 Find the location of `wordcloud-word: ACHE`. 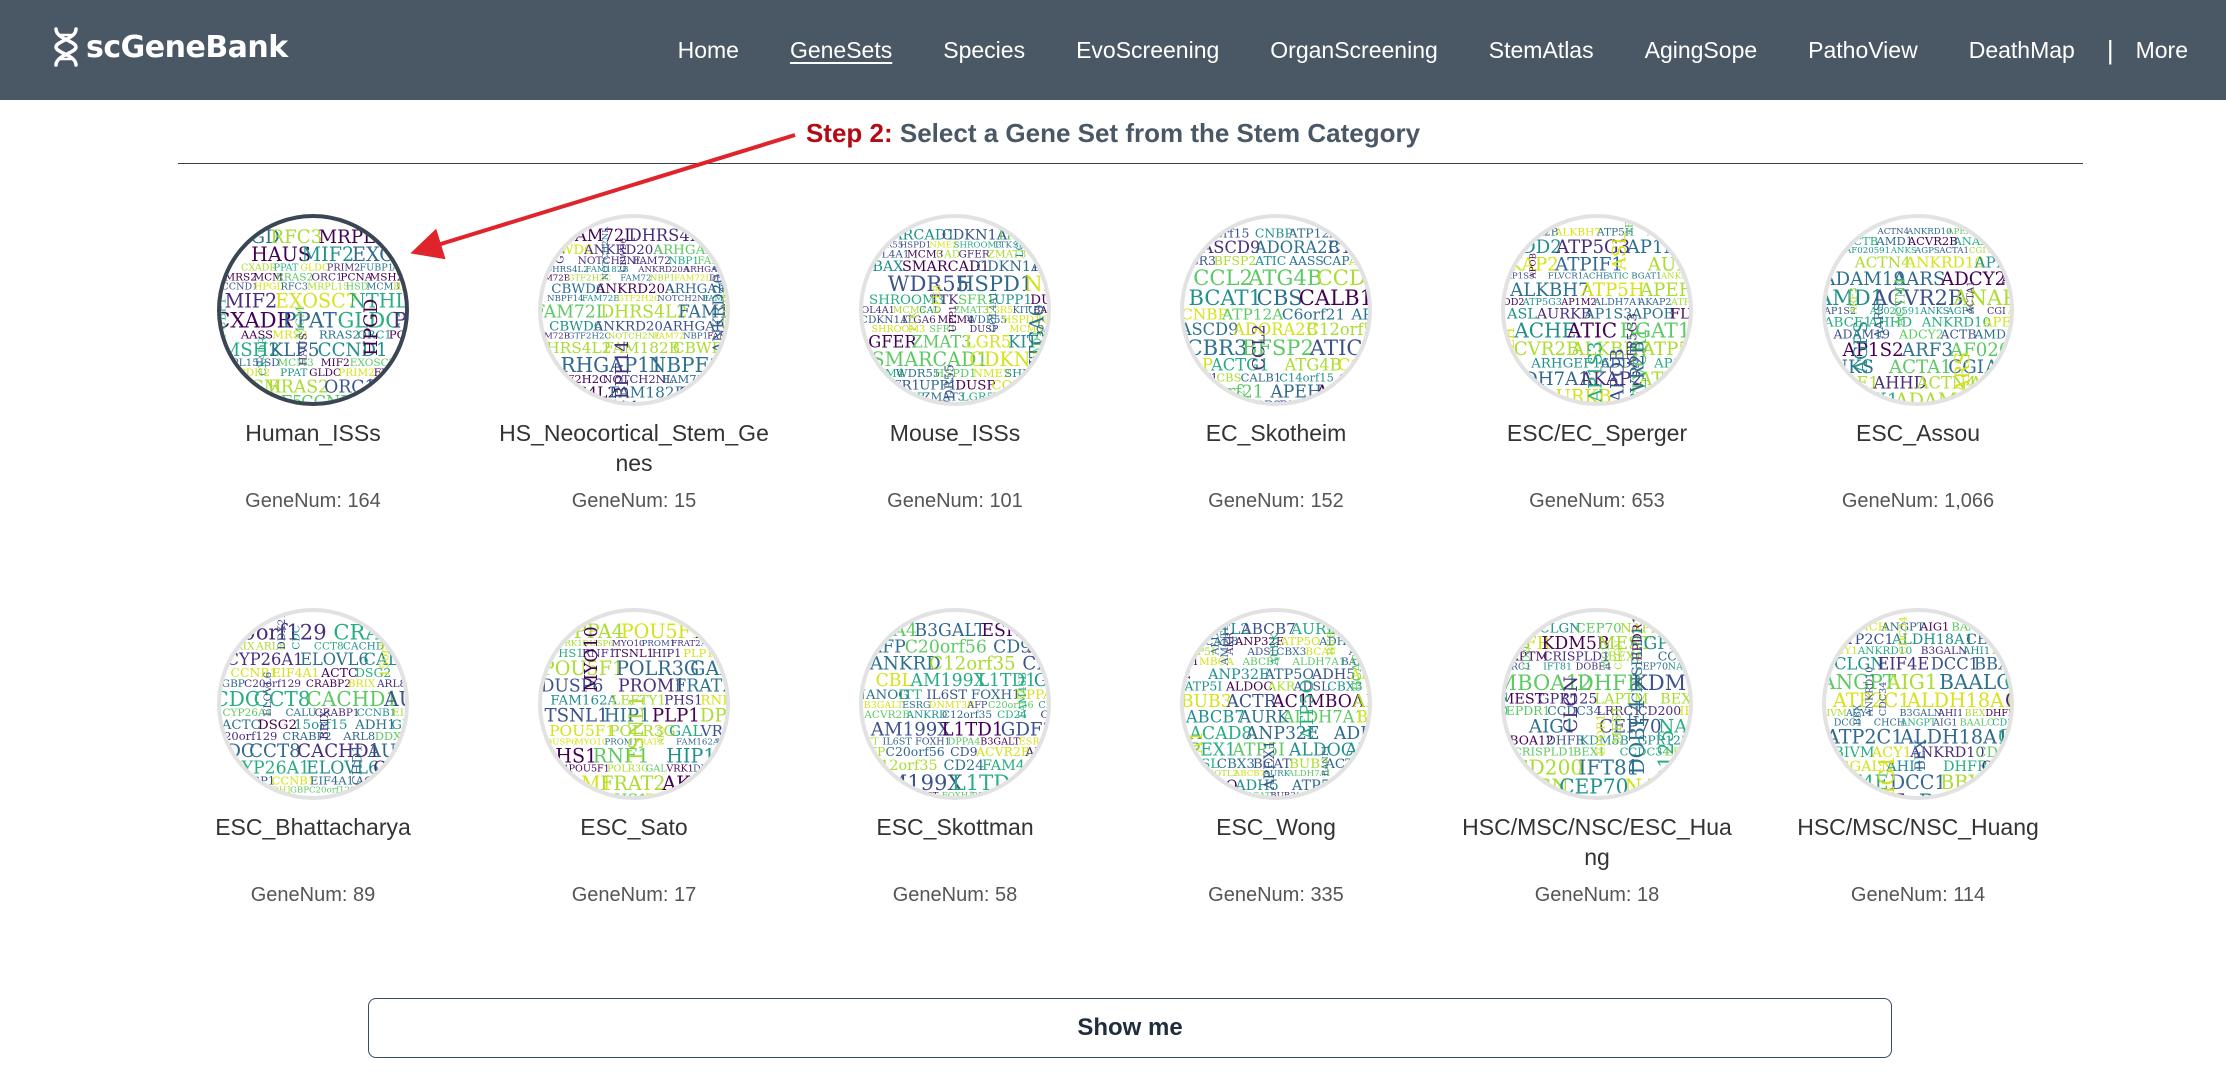

wordcloud-word: ACHE is located at coordinates (1678, 394).